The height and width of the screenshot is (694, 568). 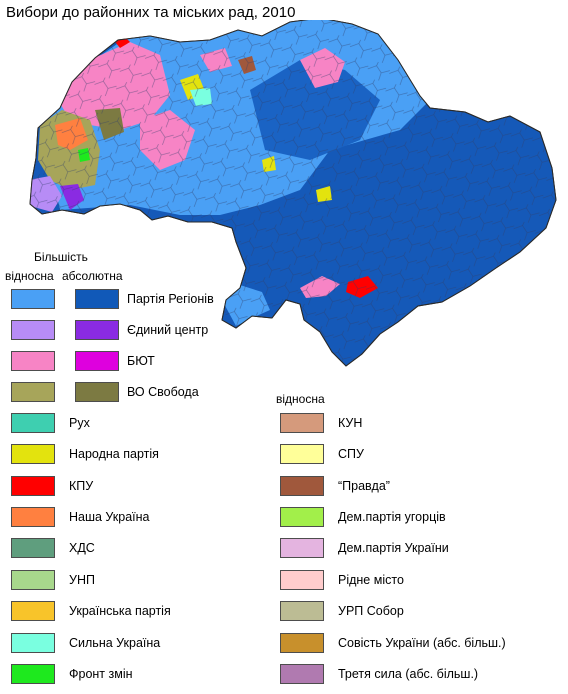 I want to click on legend-label: КУН, so click(x=350, y=423).